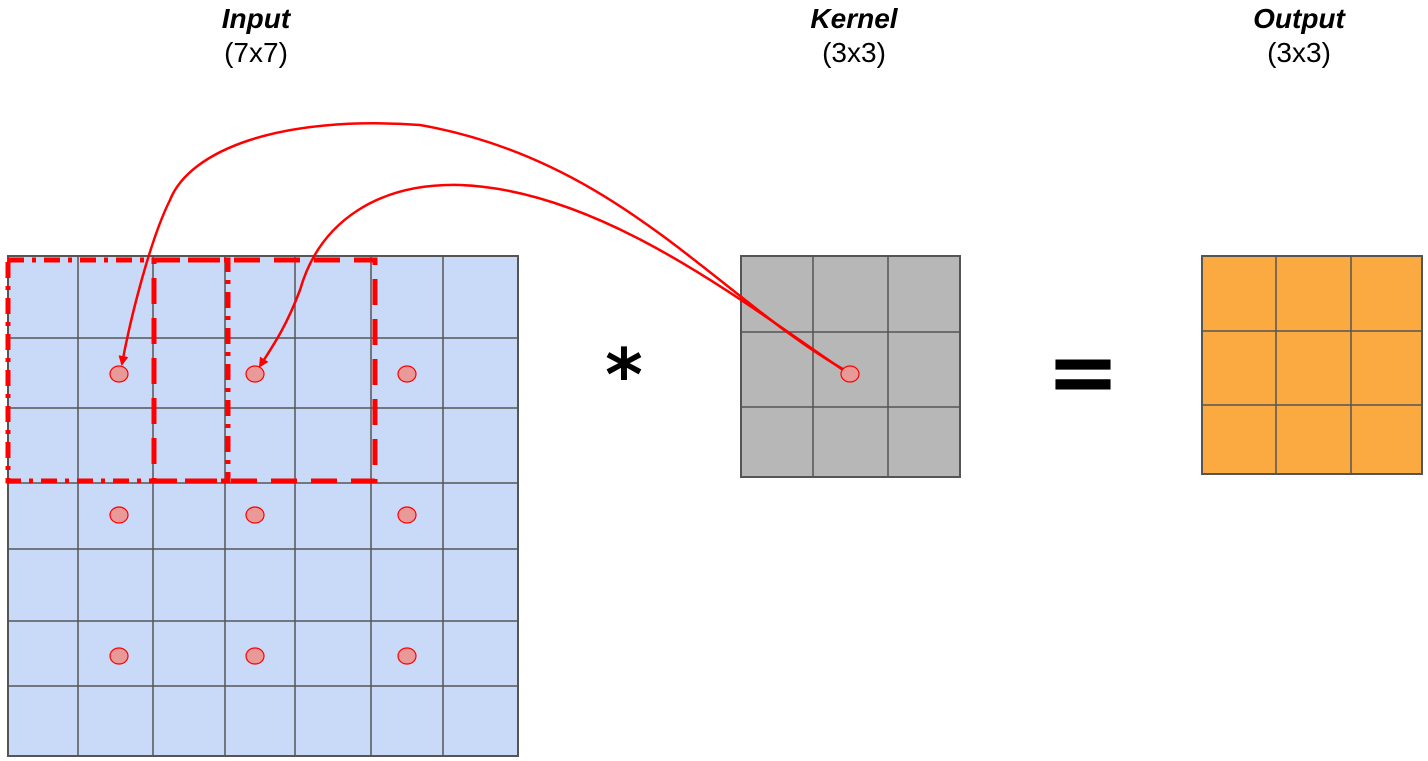 This screenshot has height=761, width=1428. What do you see at coordinates (1299, 52) in the screenshot?
I see `output-dims: (3x3)` at bounding box center [1299, 52].